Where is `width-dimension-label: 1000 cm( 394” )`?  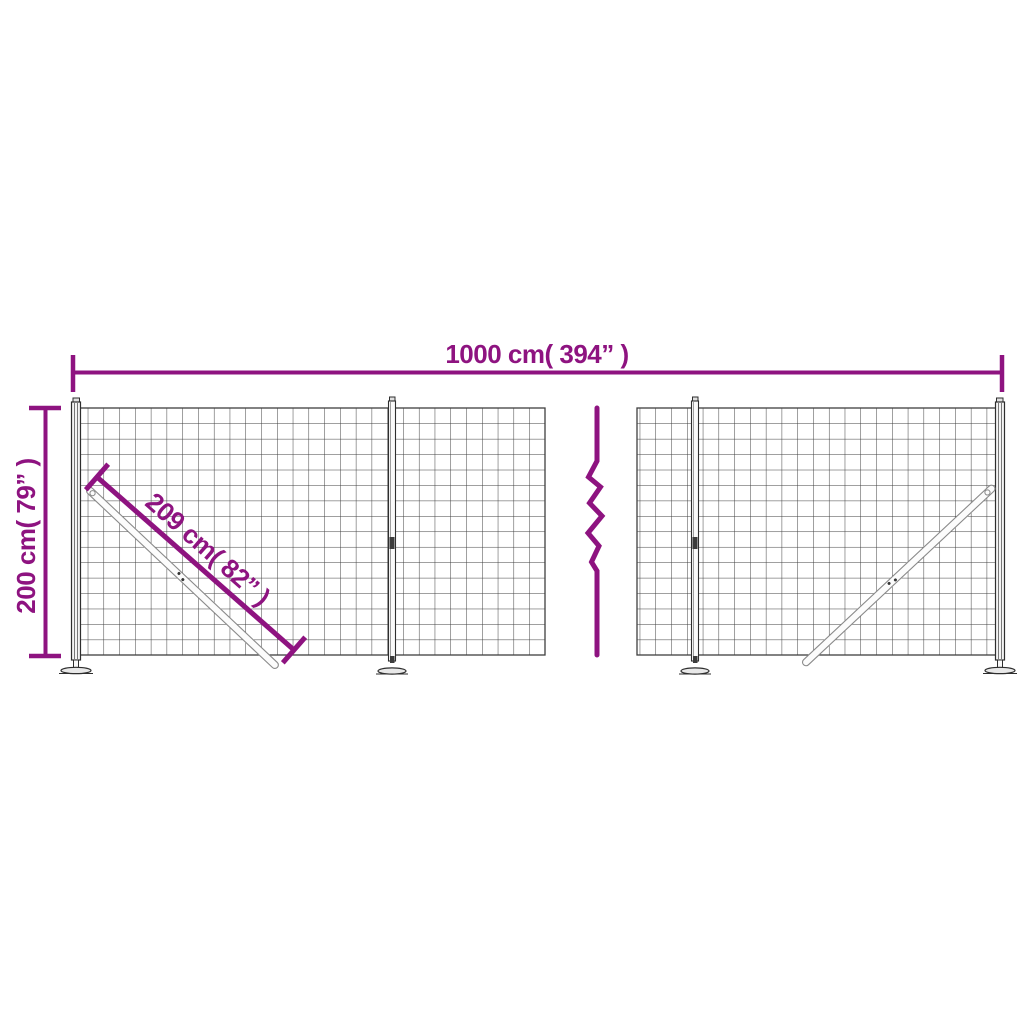
width-dimension-label: 1000 cm( 394” ) is located at coordinates (537, 354).